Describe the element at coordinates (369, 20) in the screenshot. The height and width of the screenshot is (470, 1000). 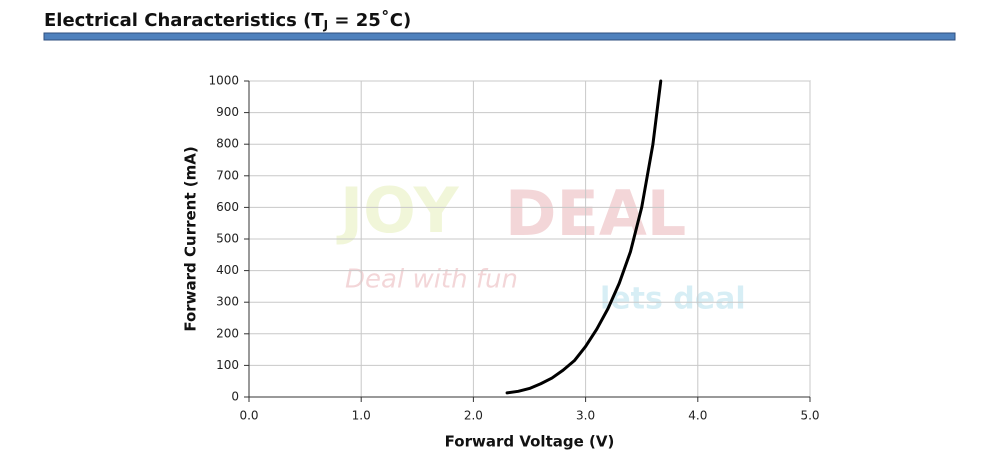
I see `title-rest: = 25˚C)` at that location.